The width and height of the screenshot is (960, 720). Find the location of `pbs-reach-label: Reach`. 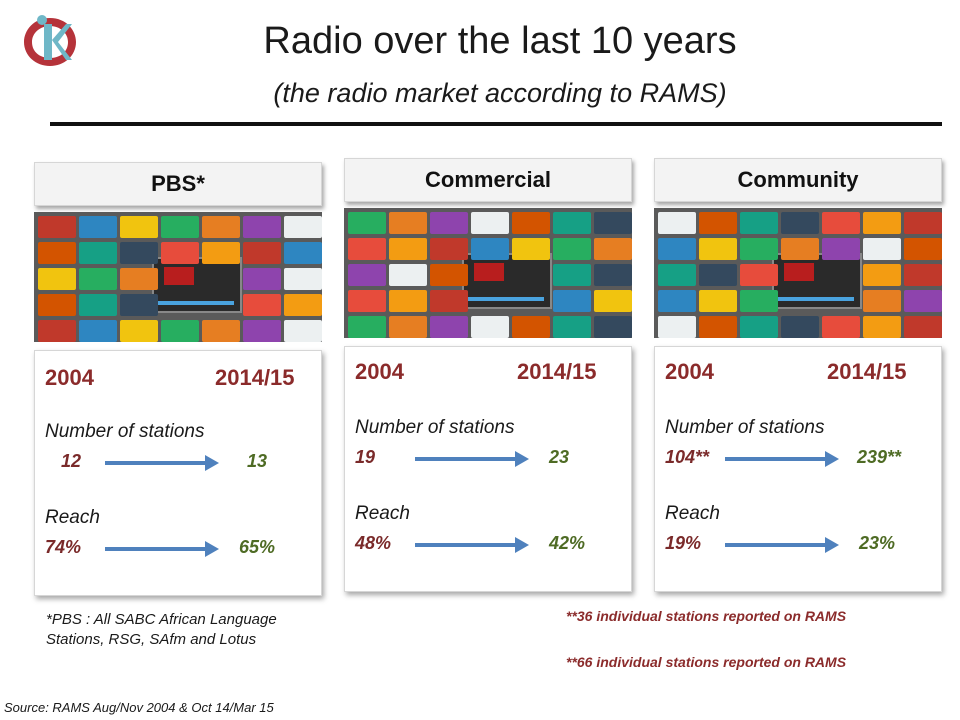

pbs-reach-label: Reach is located at coordinates (72, 517).